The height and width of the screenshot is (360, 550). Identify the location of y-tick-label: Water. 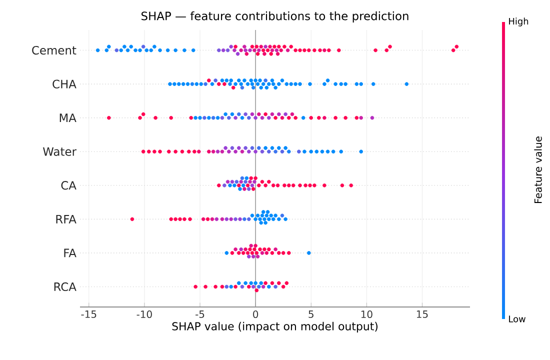
(59, 151).